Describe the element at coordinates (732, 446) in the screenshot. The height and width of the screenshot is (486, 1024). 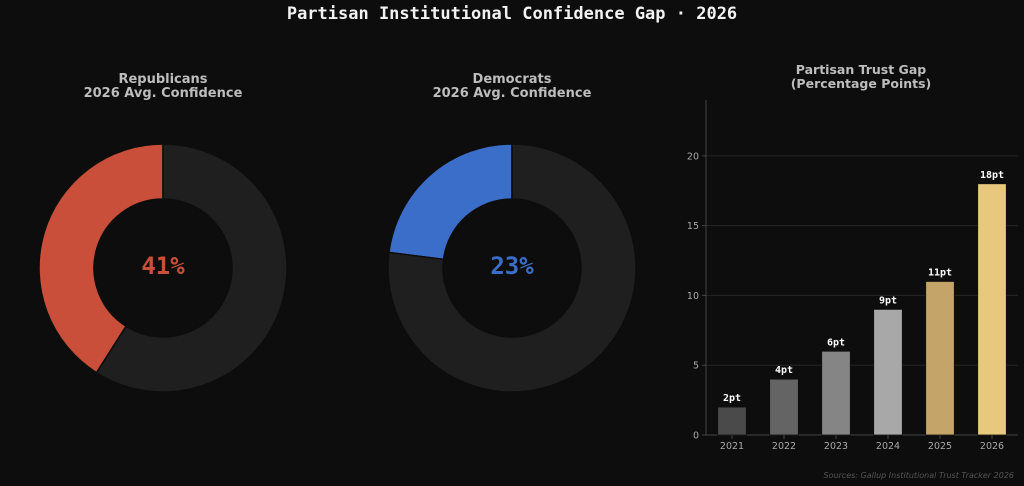
I see `x-tick-label: 2021` at that location.